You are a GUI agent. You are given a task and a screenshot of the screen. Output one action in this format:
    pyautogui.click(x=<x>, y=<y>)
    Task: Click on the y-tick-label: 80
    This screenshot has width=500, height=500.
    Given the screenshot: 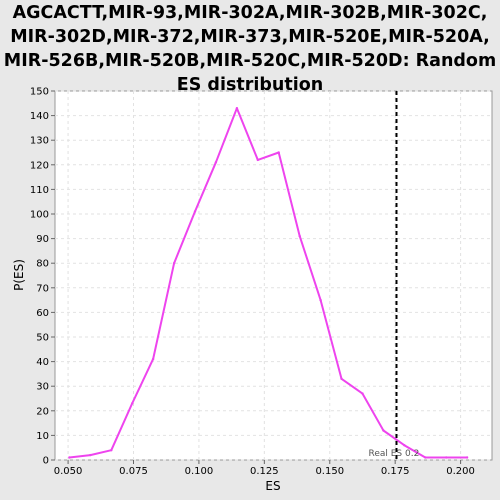 What is the action you would take?
    pyautogui.click(x=42, y=264)
    